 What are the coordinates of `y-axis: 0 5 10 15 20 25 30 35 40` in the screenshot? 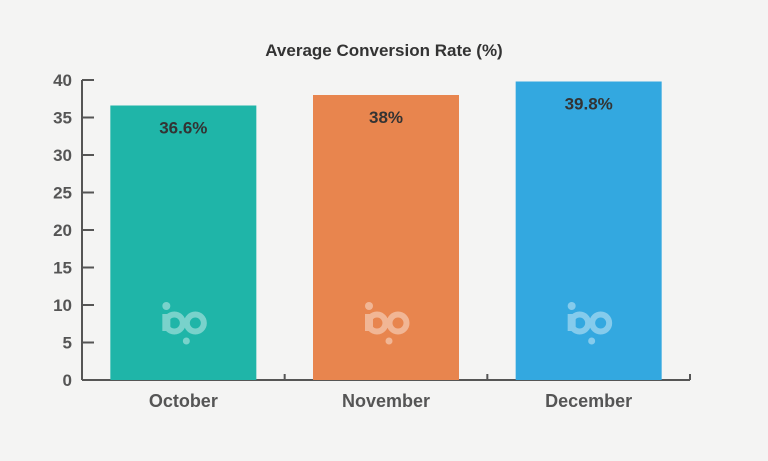 It's located at (73, 230).